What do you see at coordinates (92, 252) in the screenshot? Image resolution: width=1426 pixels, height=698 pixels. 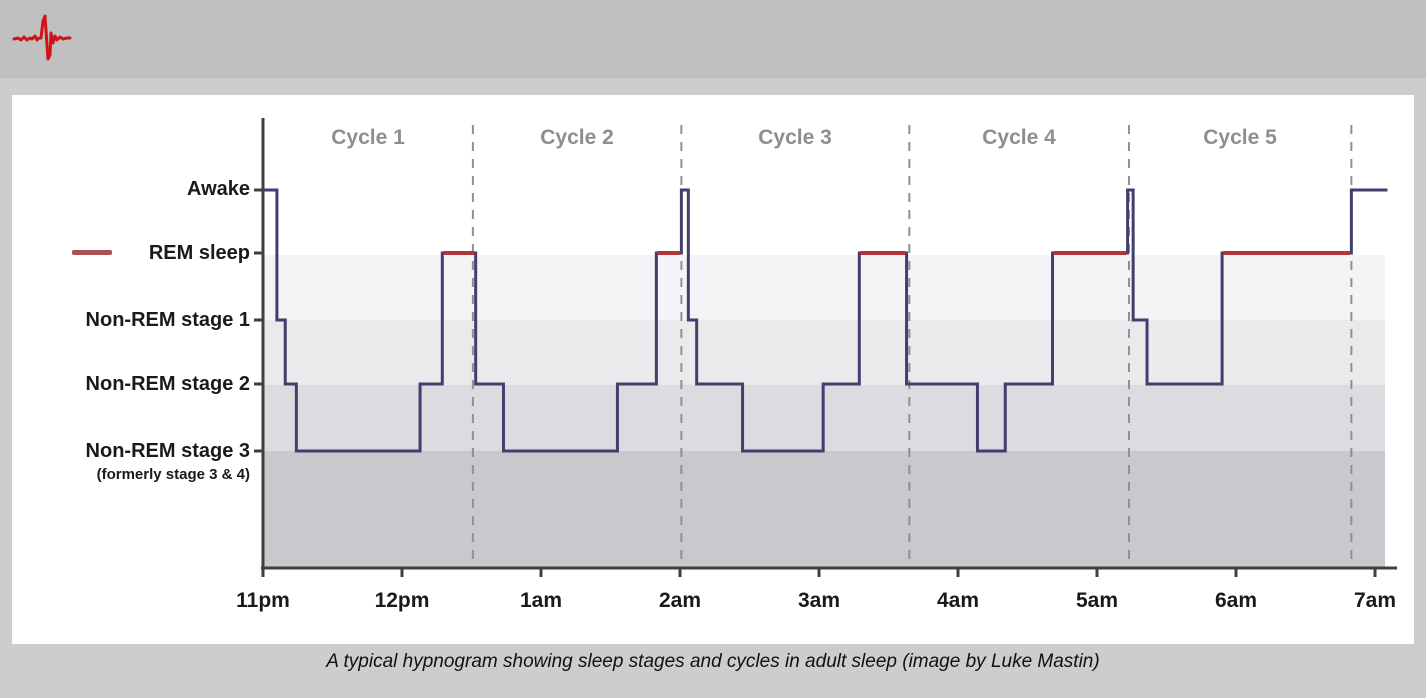 I see `rem-legend-dash-icon` at bounding box center [92, 252].